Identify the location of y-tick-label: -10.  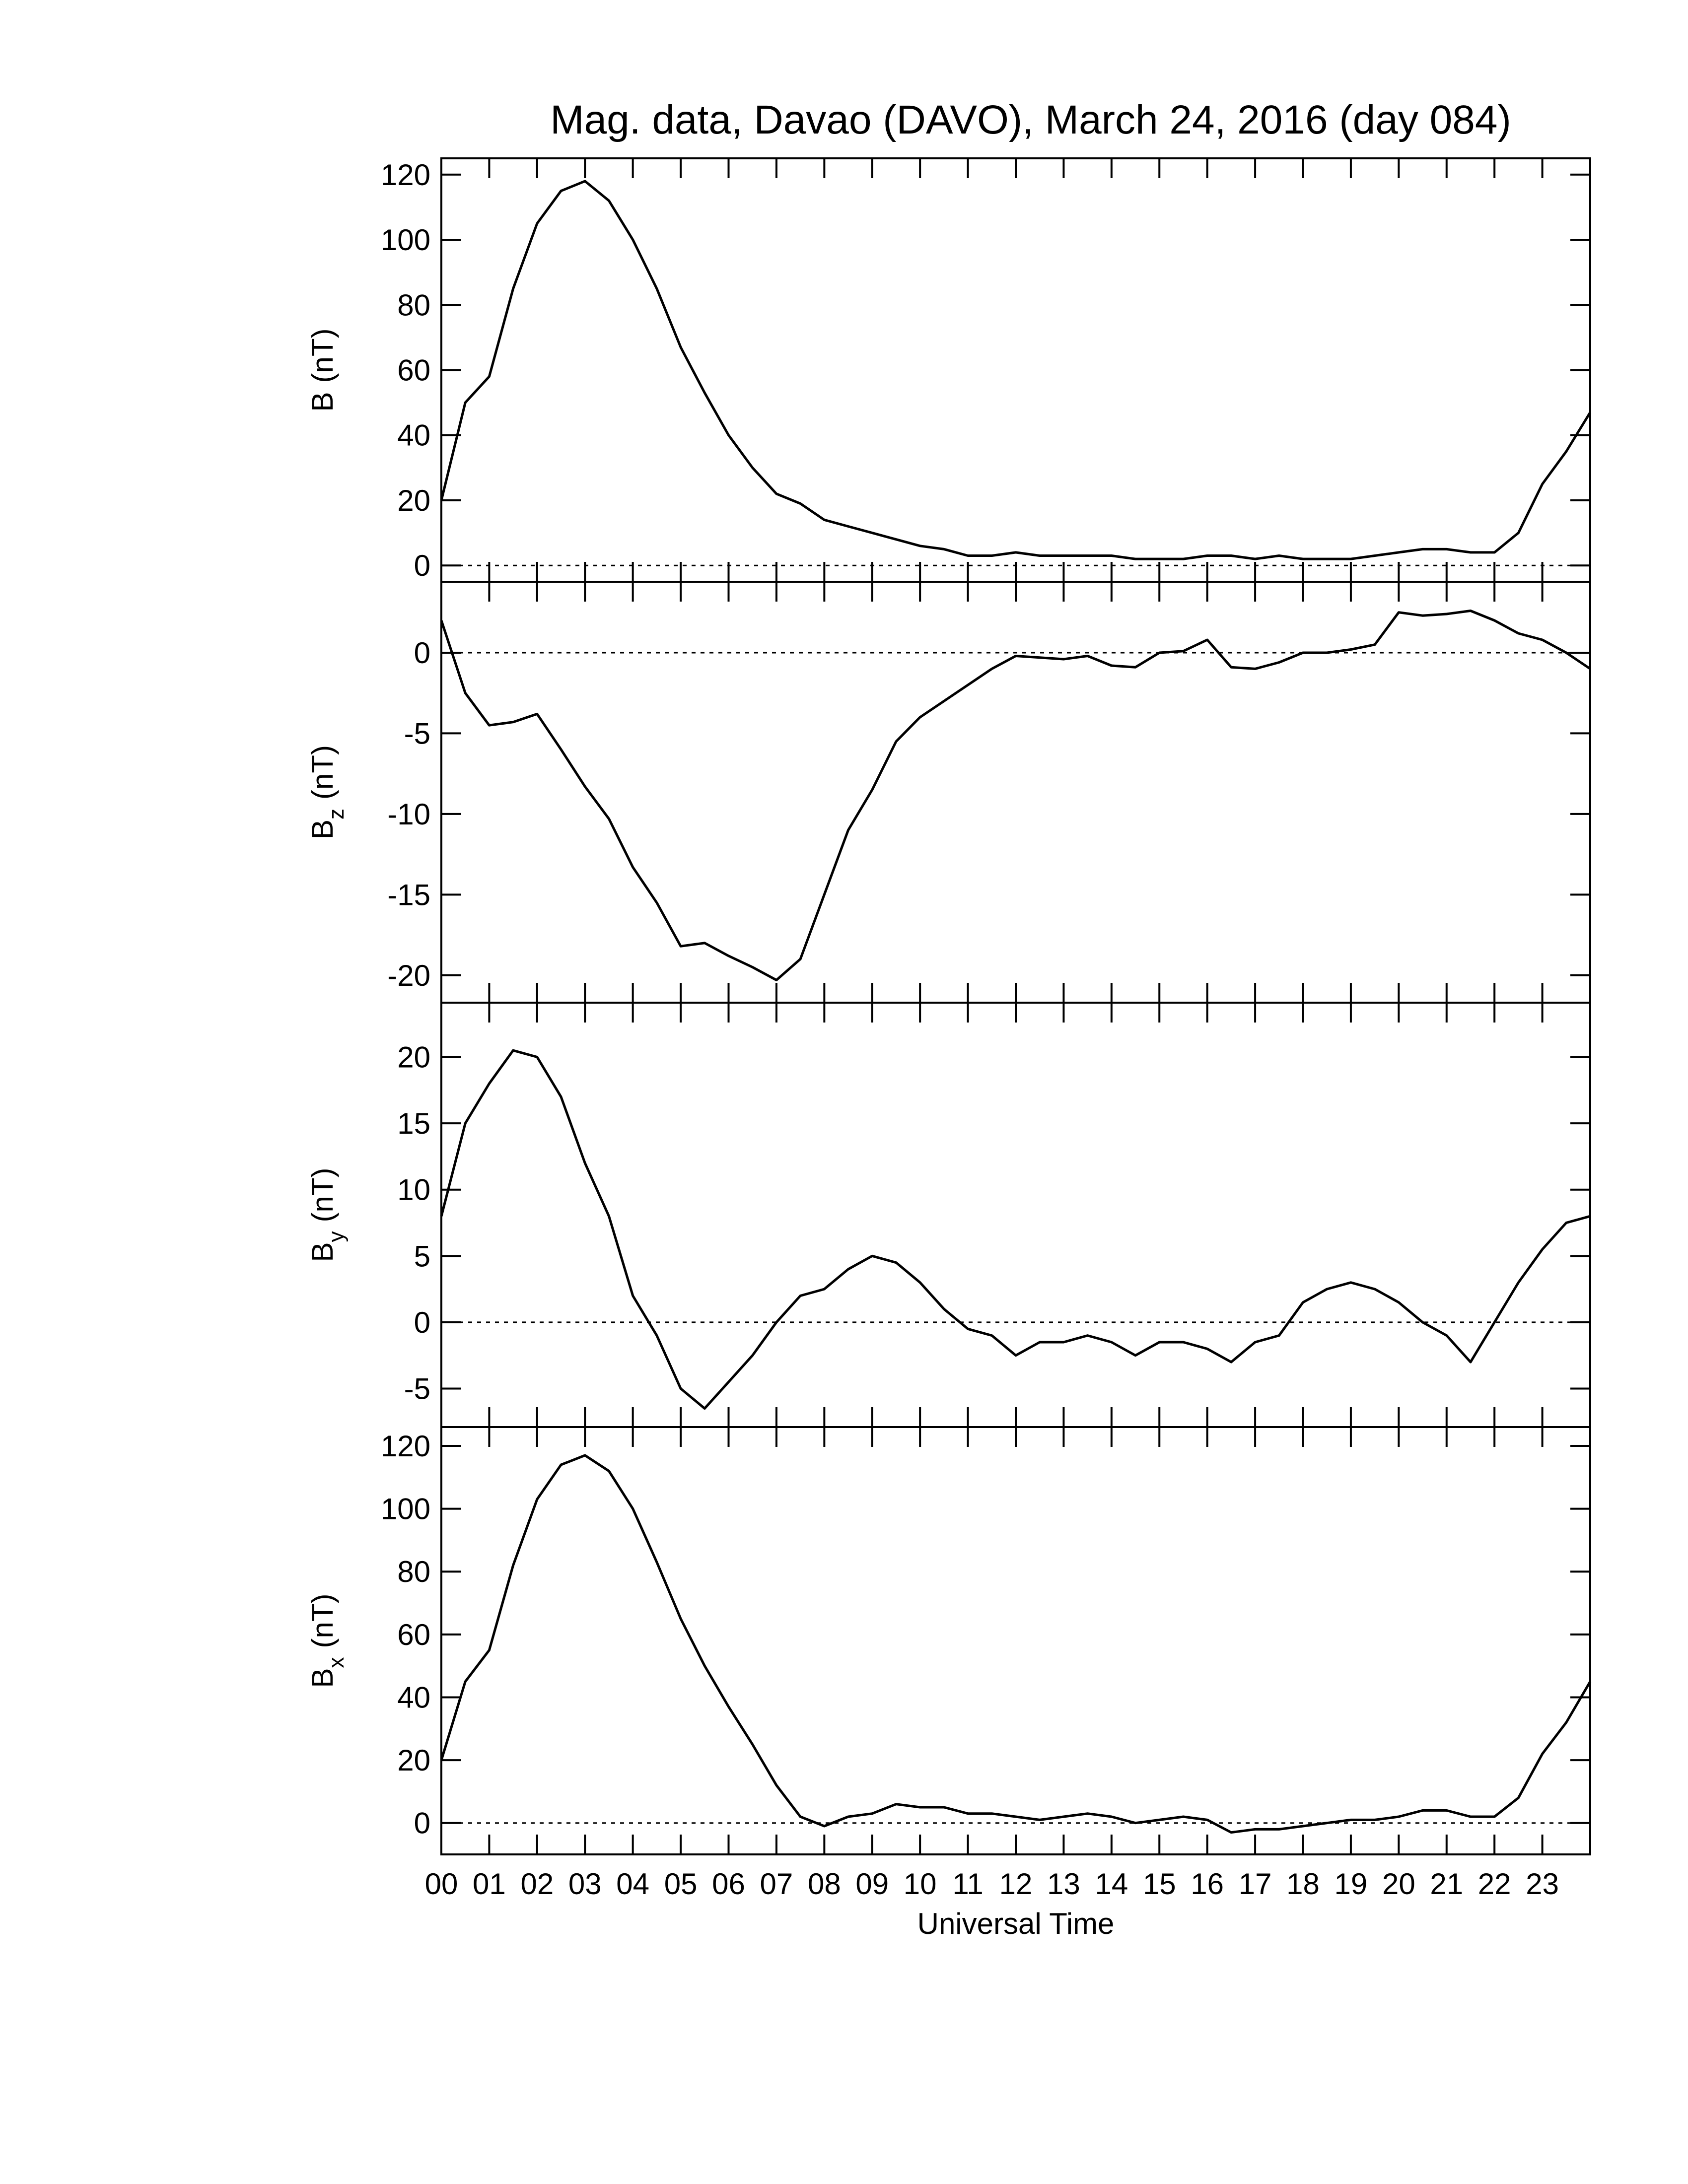
(408, 814).